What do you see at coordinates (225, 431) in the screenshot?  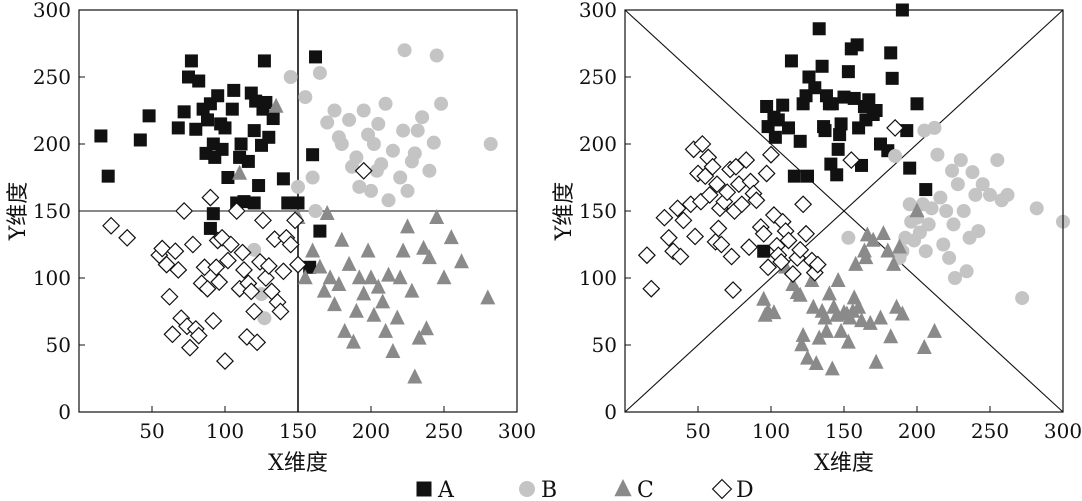 I see `left-x-tick-label: 100` at bounding box center [225, 431].